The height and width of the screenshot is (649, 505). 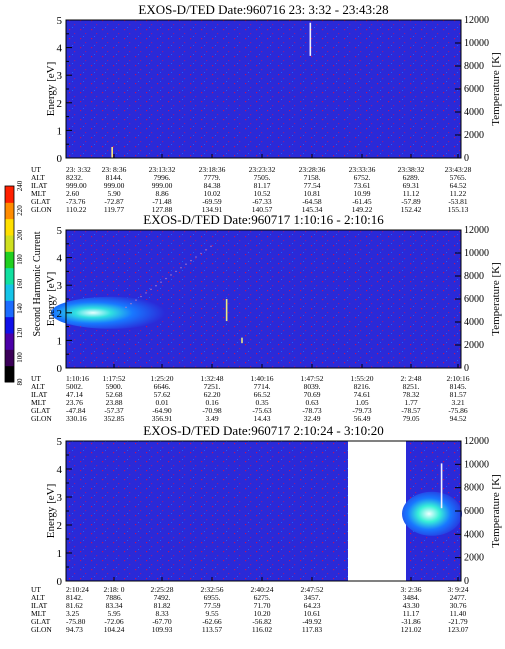 What do you see at coordinates (262, 589) in the screenshot?
I see `table-cell: 2:40:24` at bounding box center [262, 589].